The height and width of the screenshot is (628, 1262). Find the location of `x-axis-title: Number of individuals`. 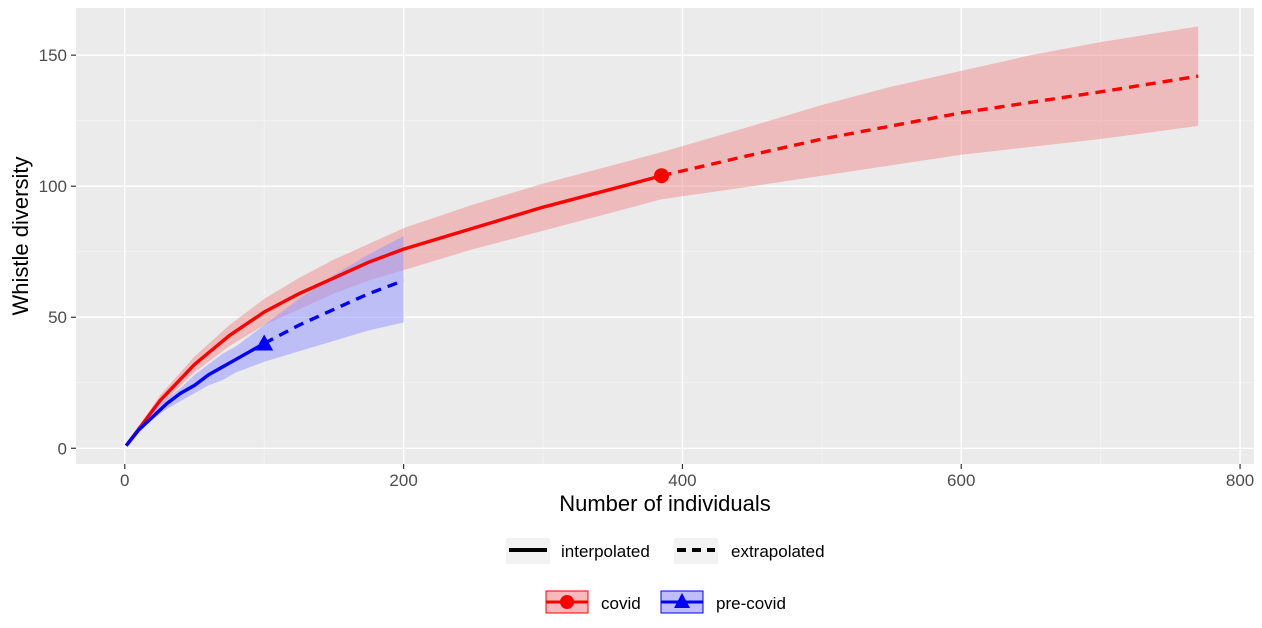

x-axis-title: Number of individuals is located at coordinates (665, 503).